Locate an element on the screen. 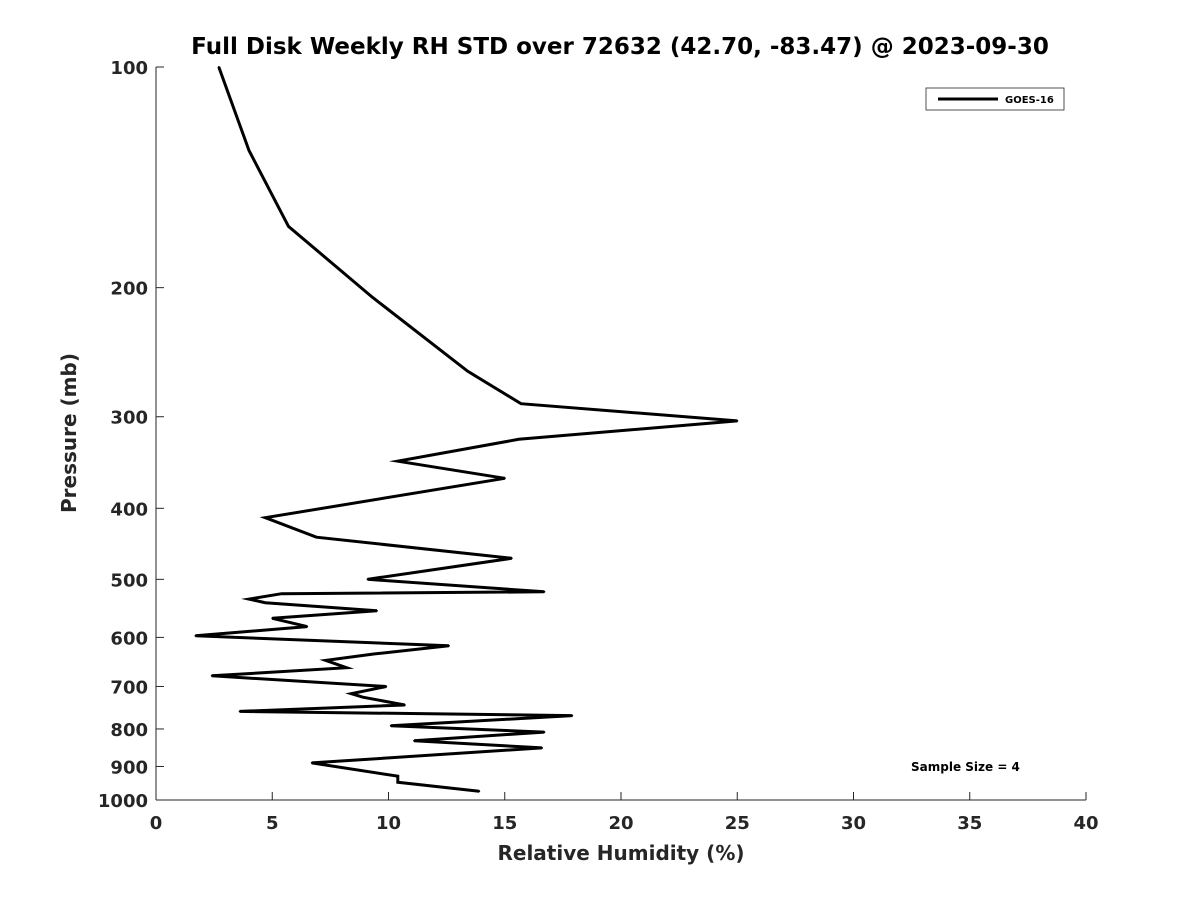  y-tick-label-600: 600 is located at coordinates (129, 638).